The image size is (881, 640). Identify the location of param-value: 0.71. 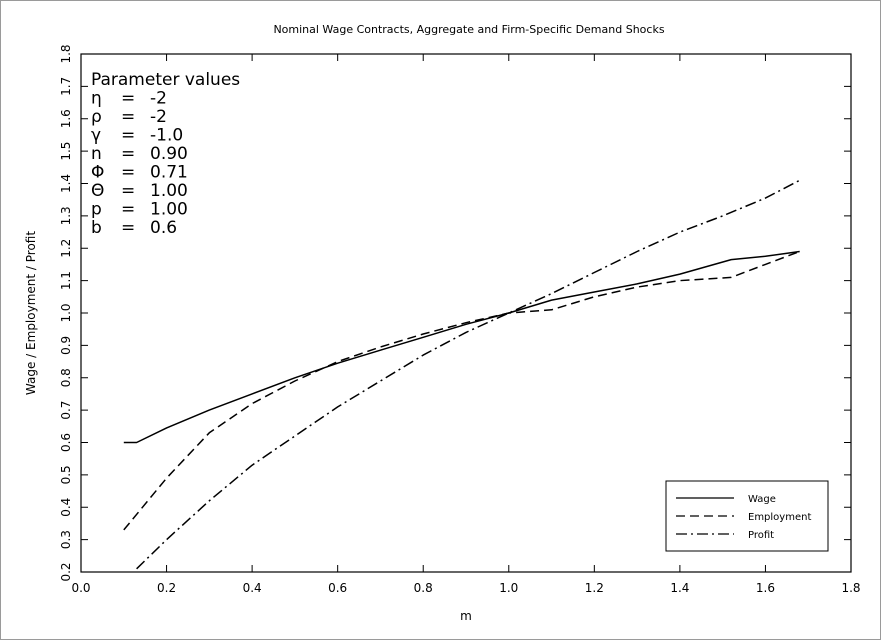
(169, 173).